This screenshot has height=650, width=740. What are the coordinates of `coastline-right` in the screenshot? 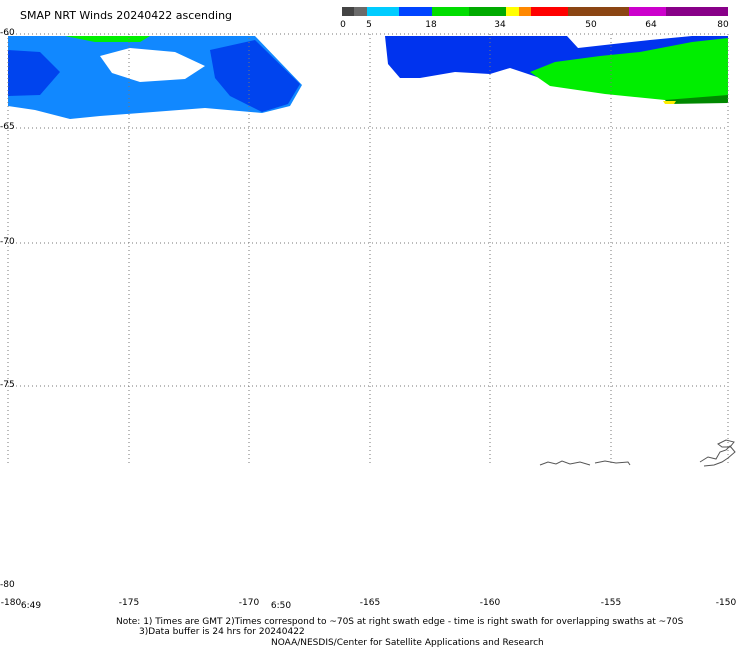 It's located at (717, 456).